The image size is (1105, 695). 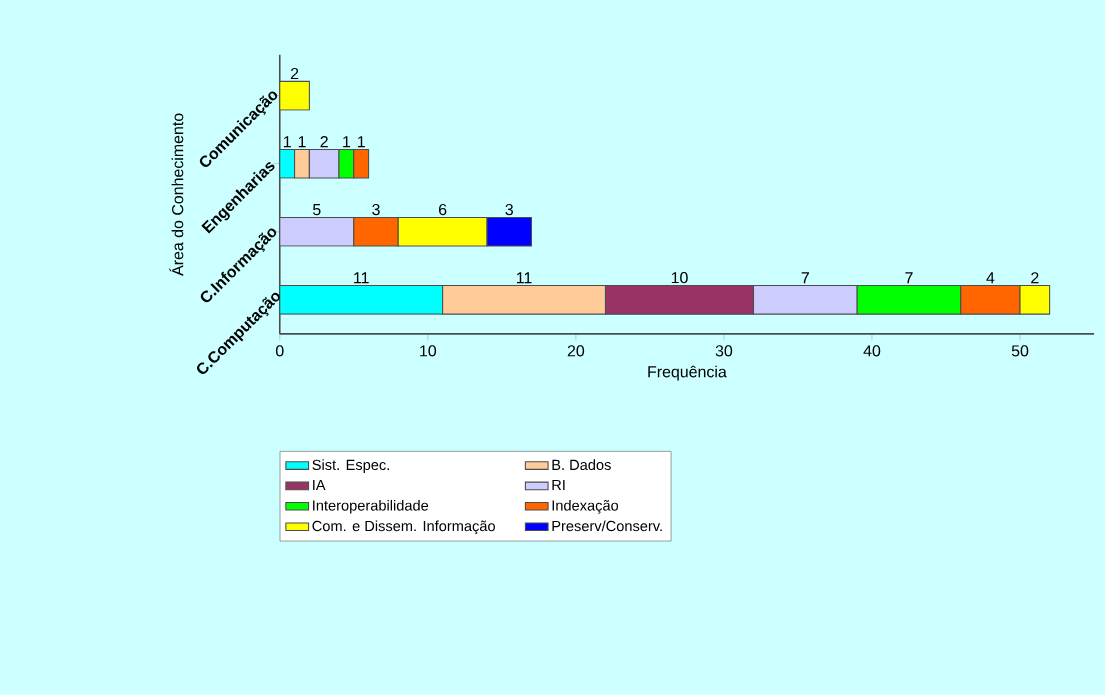 What do you see at coordinates (581, 465) in the screenshot?
I see `legend-label: B. Dados` at bounding box center [581, 465].